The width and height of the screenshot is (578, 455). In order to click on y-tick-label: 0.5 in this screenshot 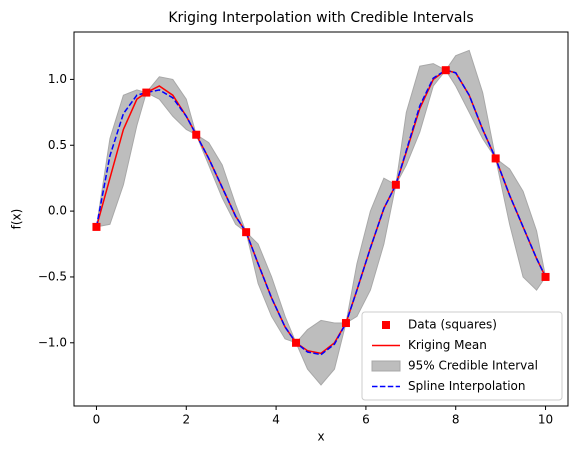, I will do `click(57, 145)`.